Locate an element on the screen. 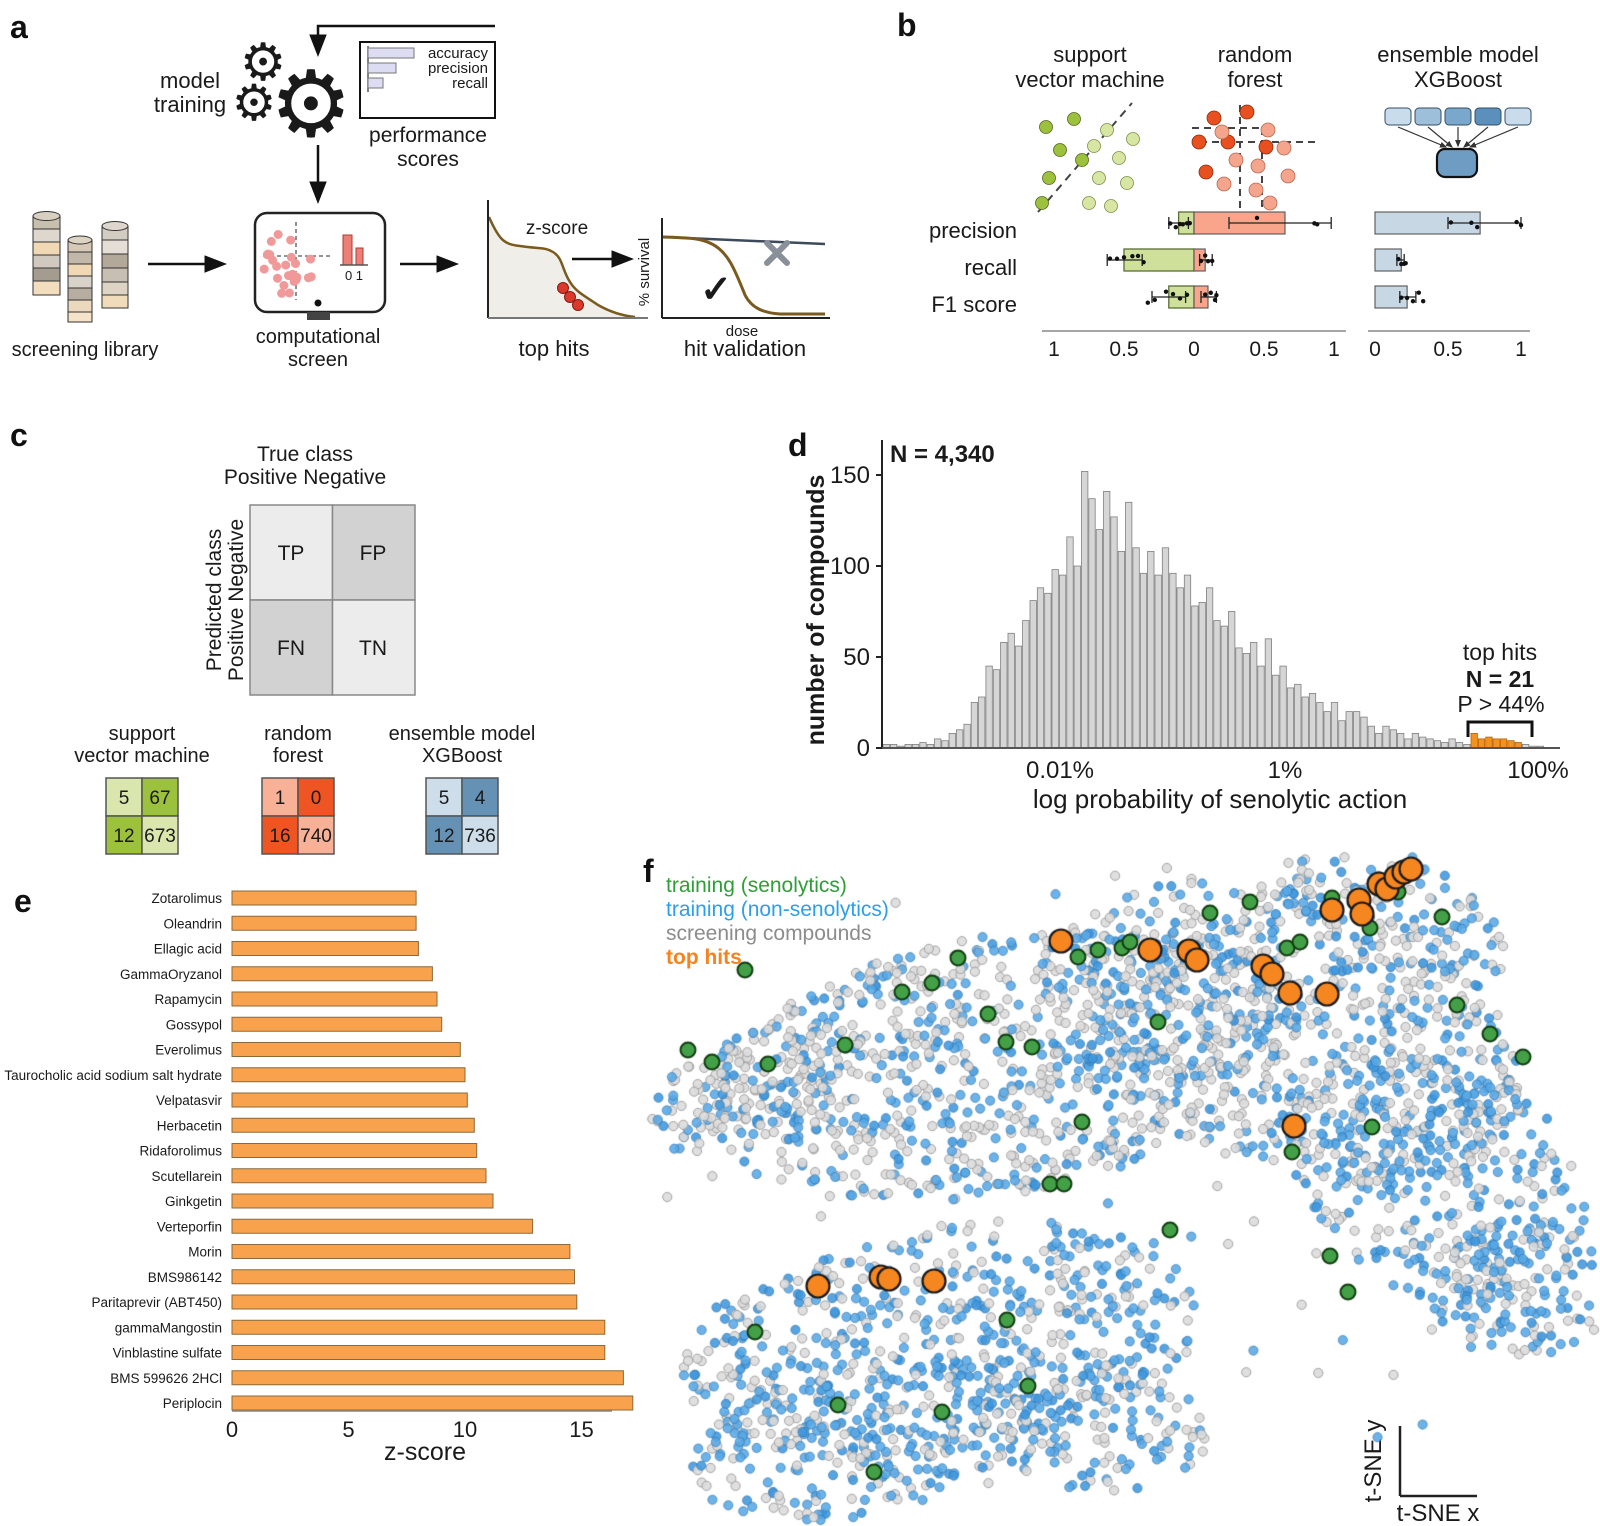 This screenshot has width=1600, height=1526. tophits-annot-n: N = 21 is located at coordinates (1500, 679).